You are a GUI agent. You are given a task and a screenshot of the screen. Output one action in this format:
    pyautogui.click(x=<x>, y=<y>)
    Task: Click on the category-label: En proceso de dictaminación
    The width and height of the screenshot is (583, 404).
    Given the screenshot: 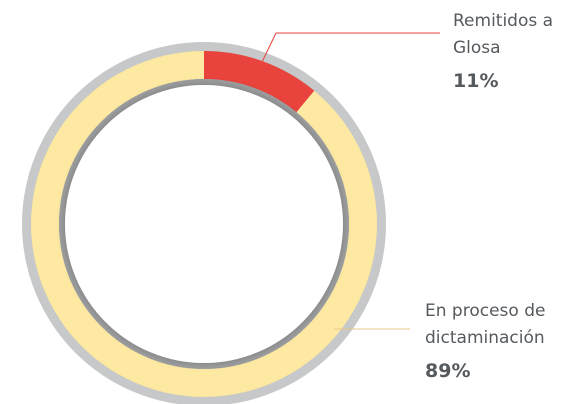 What is the action you would take?
    pyautogui.click(x=485, y=324)
    